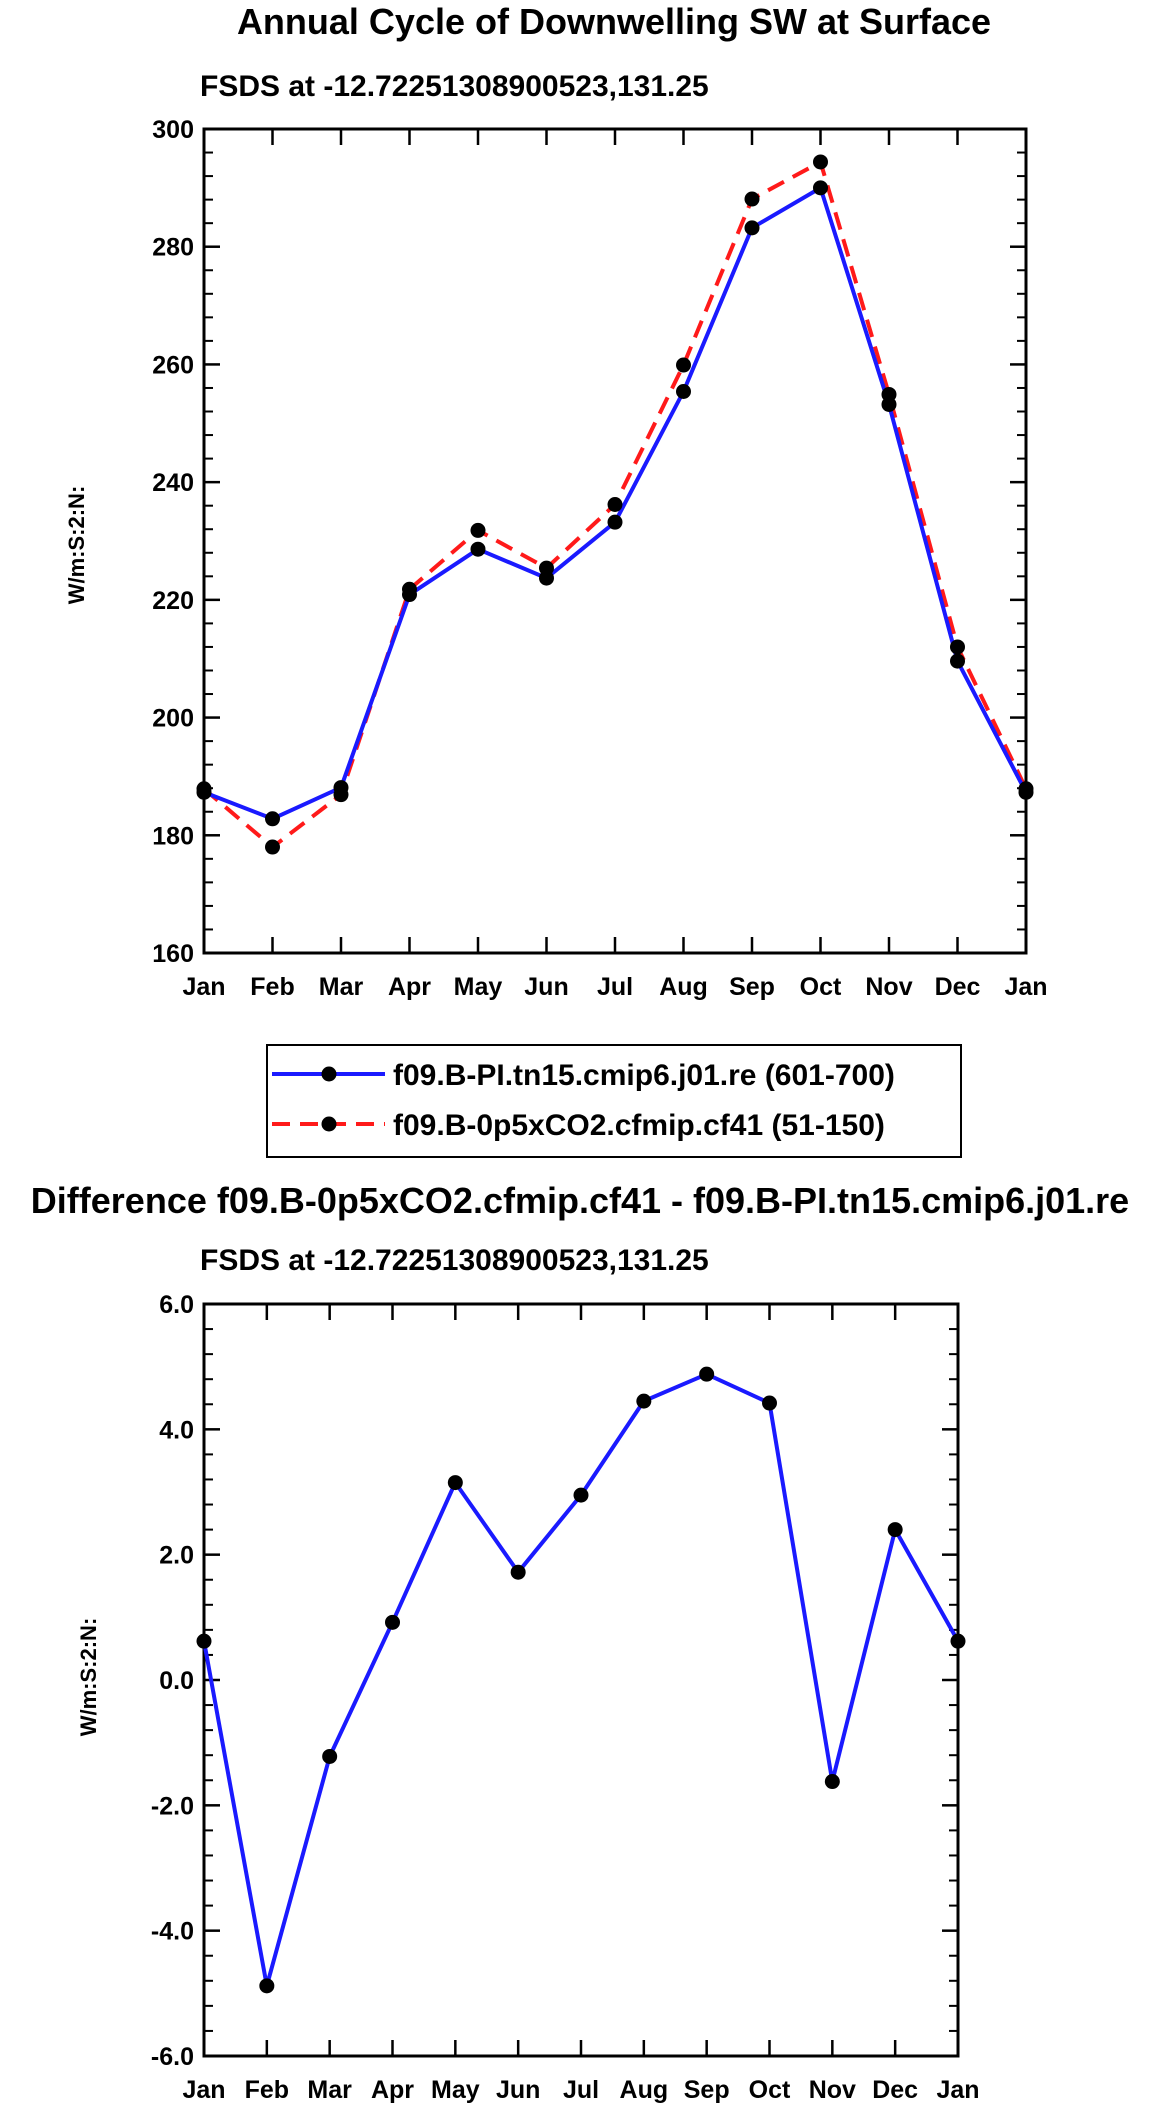 Image resolution: width=1161 pixels, height=2124 pixels. Describe the element at coordinates (615, 987) in the screenshot. I see `chart1-x-tick-label: Jul` at that location.